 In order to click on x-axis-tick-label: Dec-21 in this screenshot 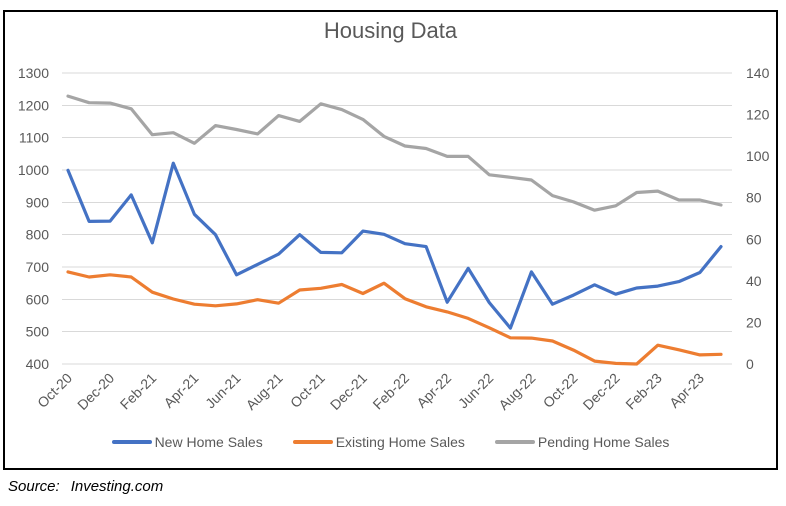, I will do `click(348, 391)`.